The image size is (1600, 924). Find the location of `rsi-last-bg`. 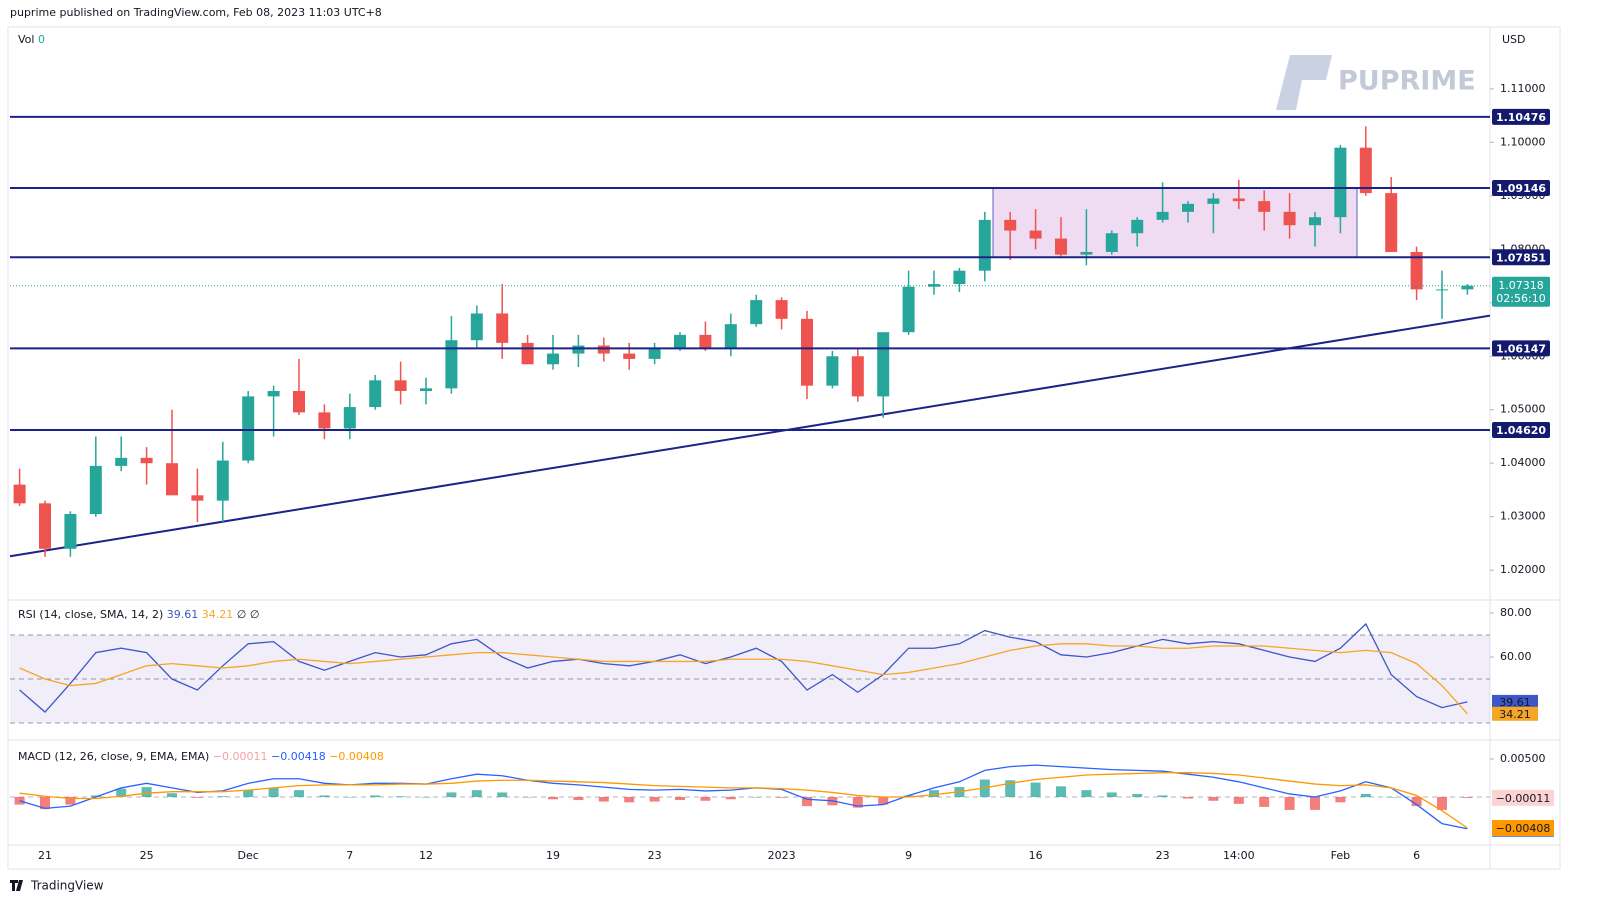

rsi-last-bg is located at coordinates (1515, 713).